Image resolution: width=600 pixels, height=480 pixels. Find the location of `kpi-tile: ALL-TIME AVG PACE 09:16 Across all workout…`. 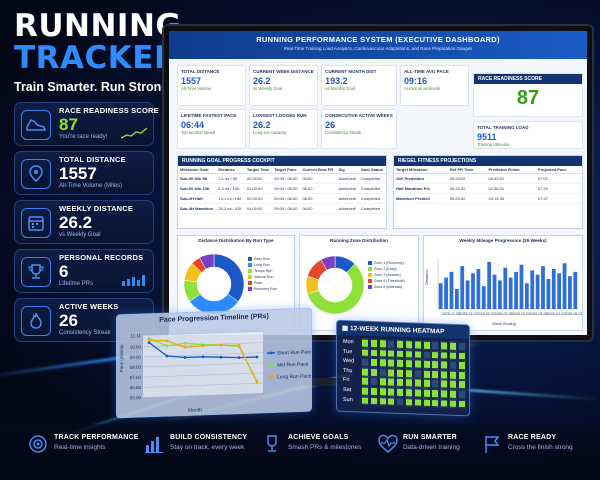

kpi-tile: ALL-TIME AVG PACE 09:16 Across all workout… is located at coordinates (434, 85).